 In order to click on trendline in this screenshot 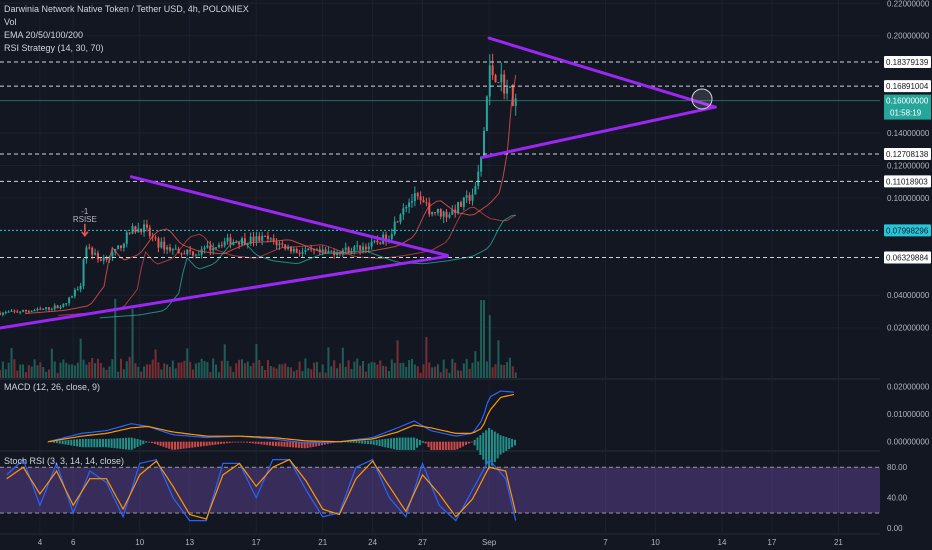, I will do `click(224, 292)`.